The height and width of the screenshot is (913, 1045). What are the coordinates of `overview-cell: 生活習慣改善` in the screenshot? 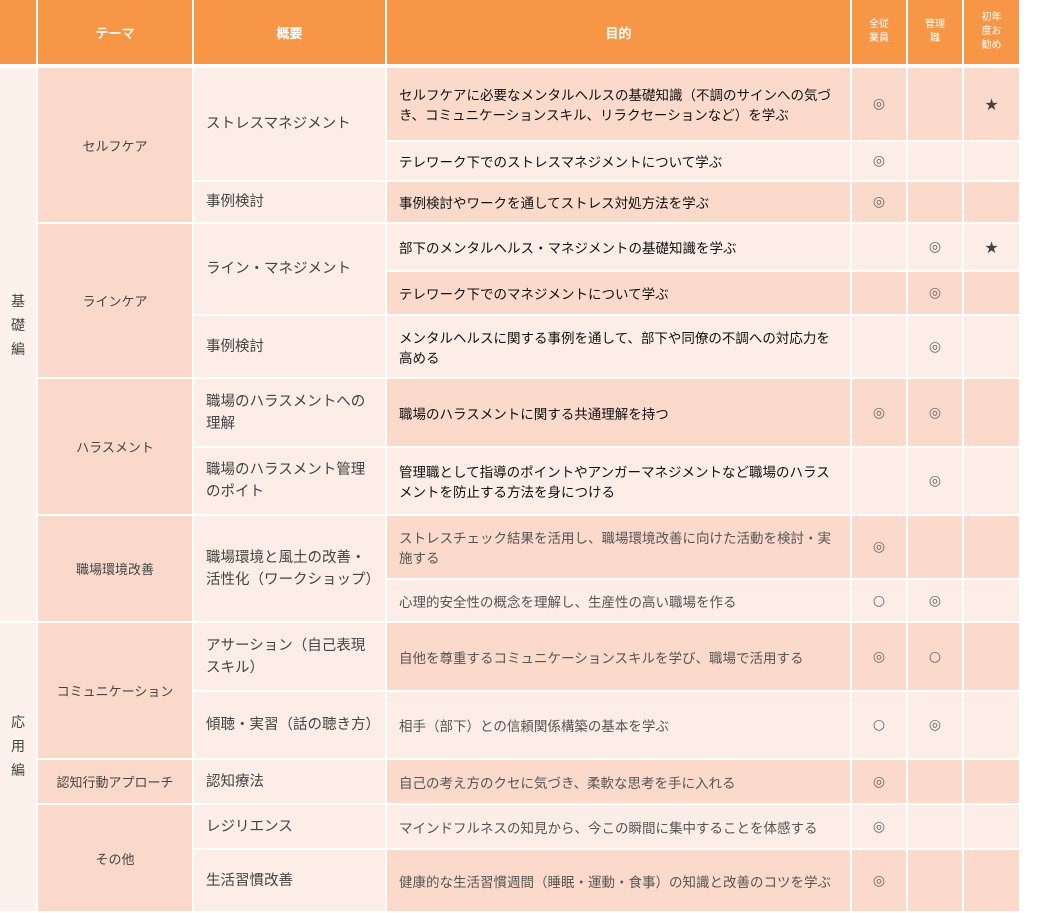 It's located at (289, 880).